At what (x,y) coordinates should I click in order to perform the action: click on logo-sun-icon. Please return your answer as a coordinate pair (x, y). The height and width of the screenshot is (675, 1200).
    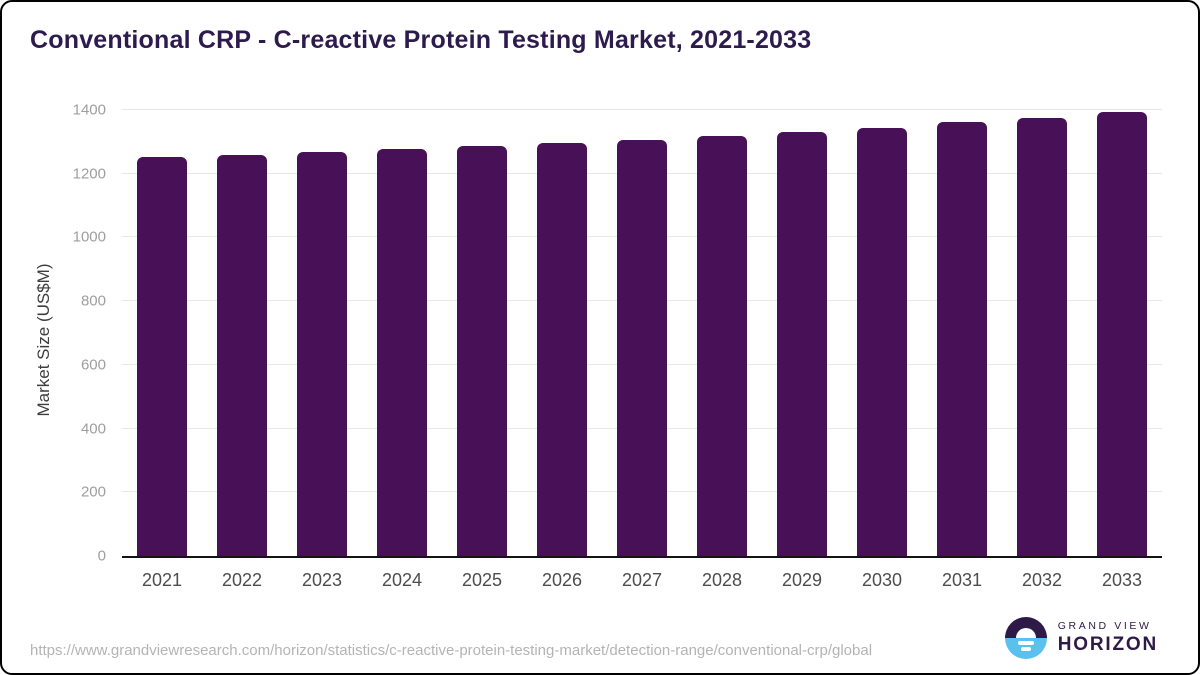
    Looking at the image, I should click on (1025, 633).